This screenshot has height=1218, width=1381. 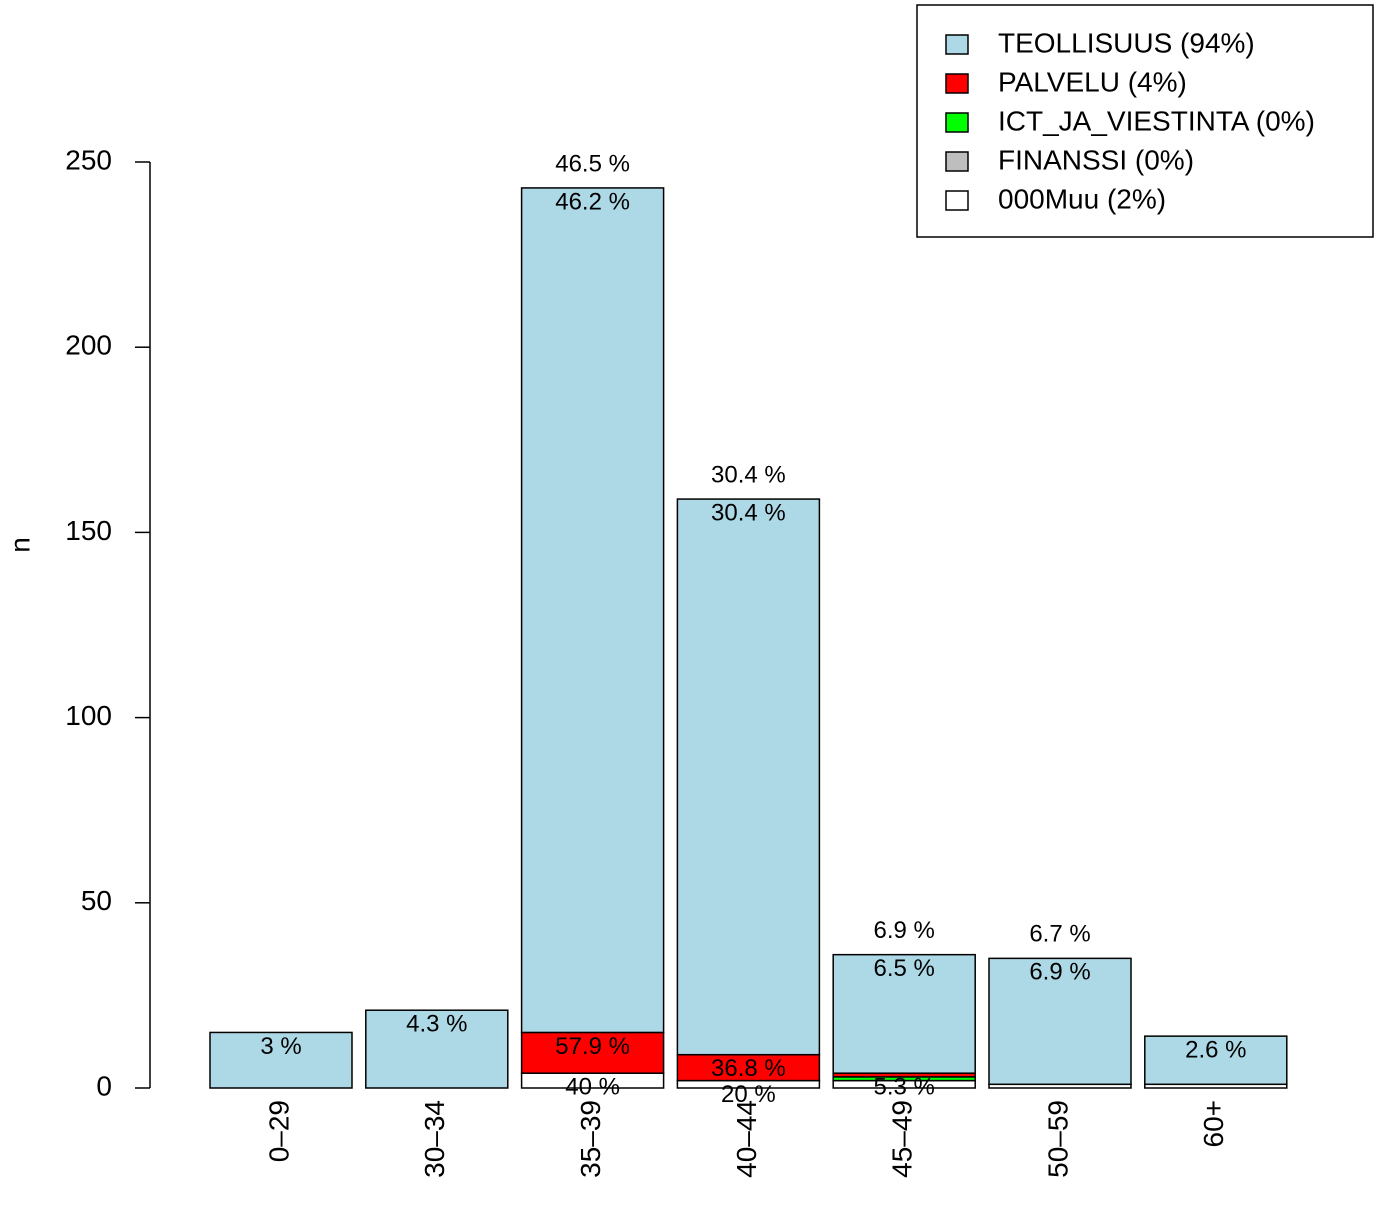 What do you see at coordinates (1059, 934) in the screenshot?
I see `total-label: 6.7 %` at bounding box center [1059, 934].